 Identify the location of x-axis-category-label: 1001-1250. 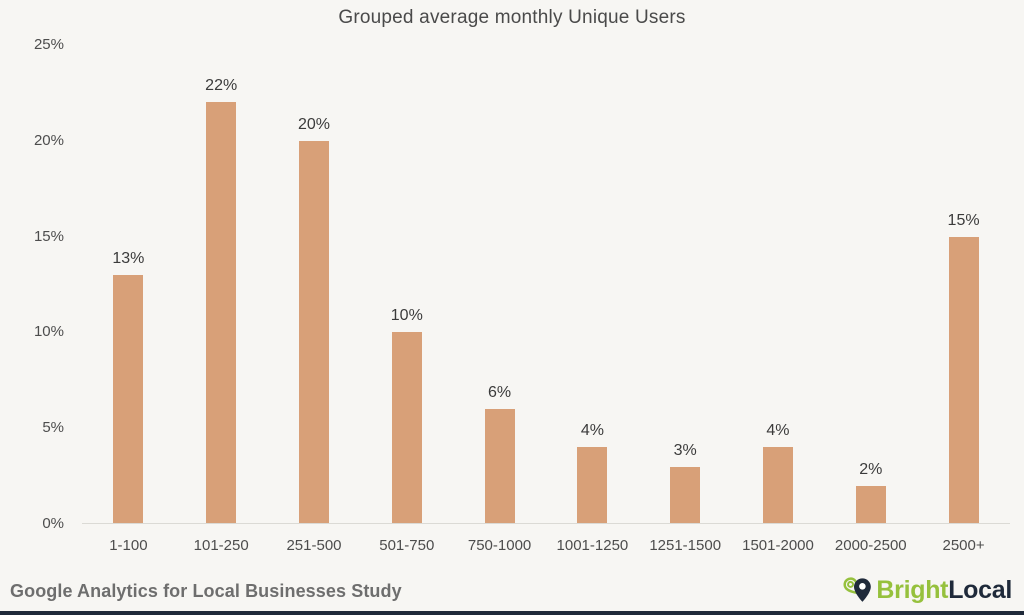
(592, 545).